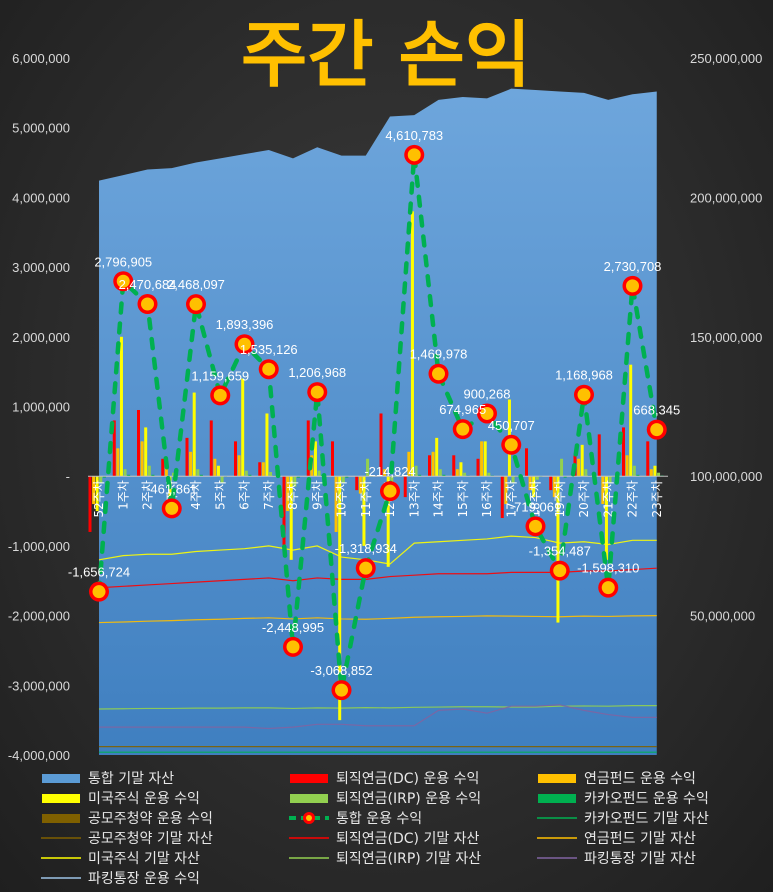 The image size is (773, 892). I want to click on legend-item: 카카오펀드 운용 수익, so click(653, 797).